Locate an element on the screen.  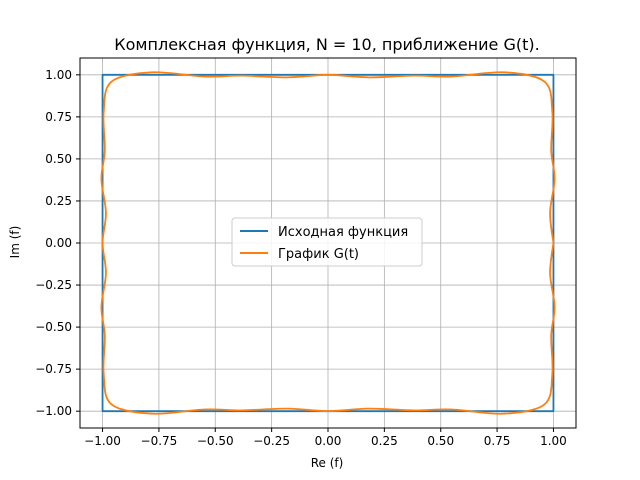
y-tick-label: −1.00 is located at coordinates (53, 411).